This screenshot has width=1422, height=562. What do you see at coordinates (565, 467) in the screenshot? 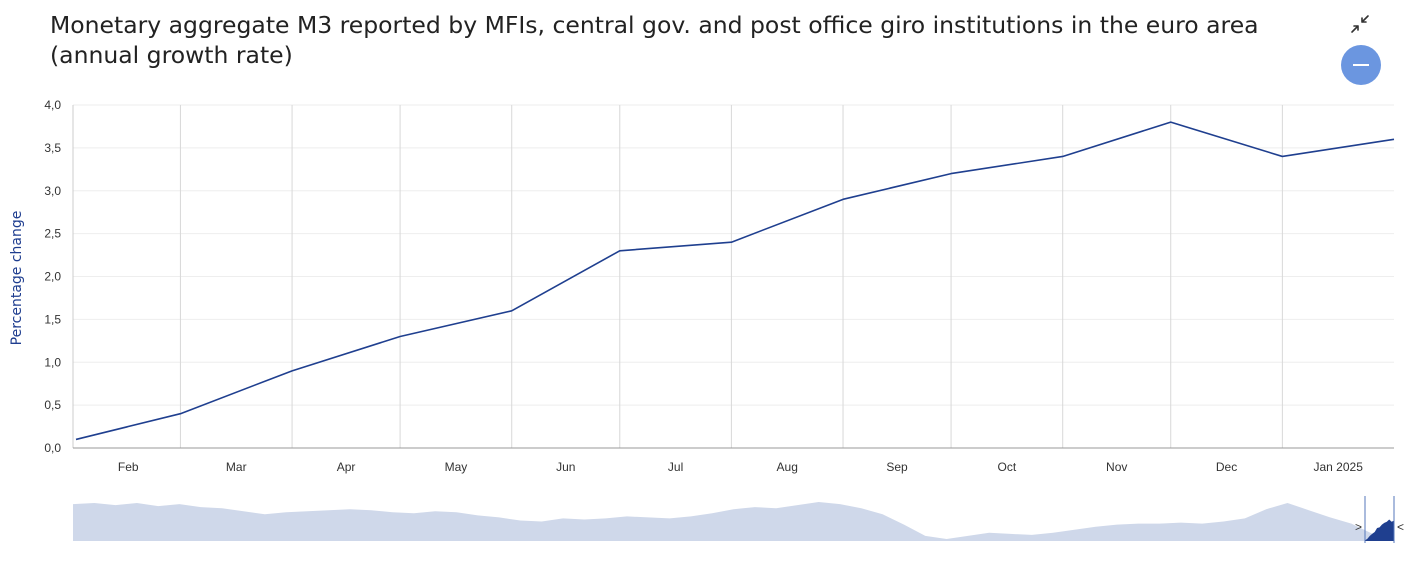
I see `x-tick-label: Jun` at bounding box center [565, 467].